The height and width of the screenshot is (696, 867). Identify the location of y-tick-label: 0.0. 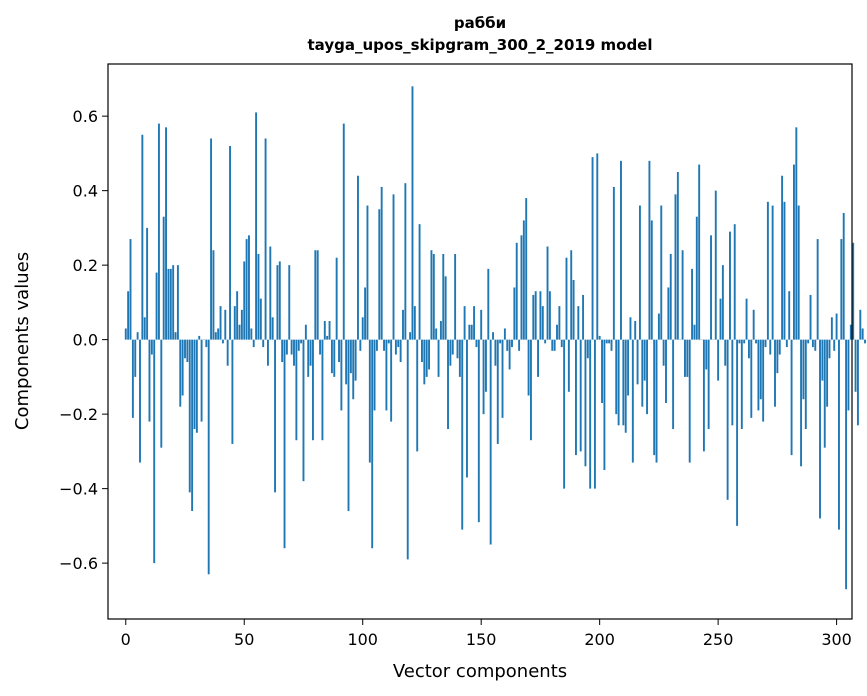
(85, 340).